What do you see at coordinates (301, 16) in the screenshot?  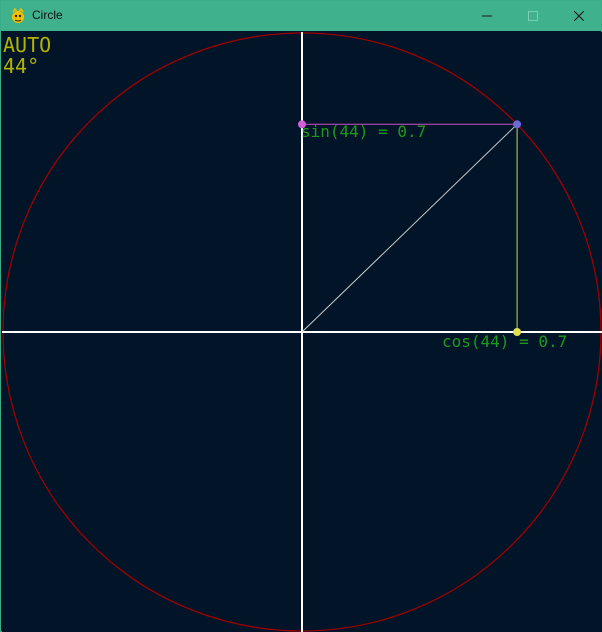 I see `title-bar: Circle` at bounding box center [301, 16].